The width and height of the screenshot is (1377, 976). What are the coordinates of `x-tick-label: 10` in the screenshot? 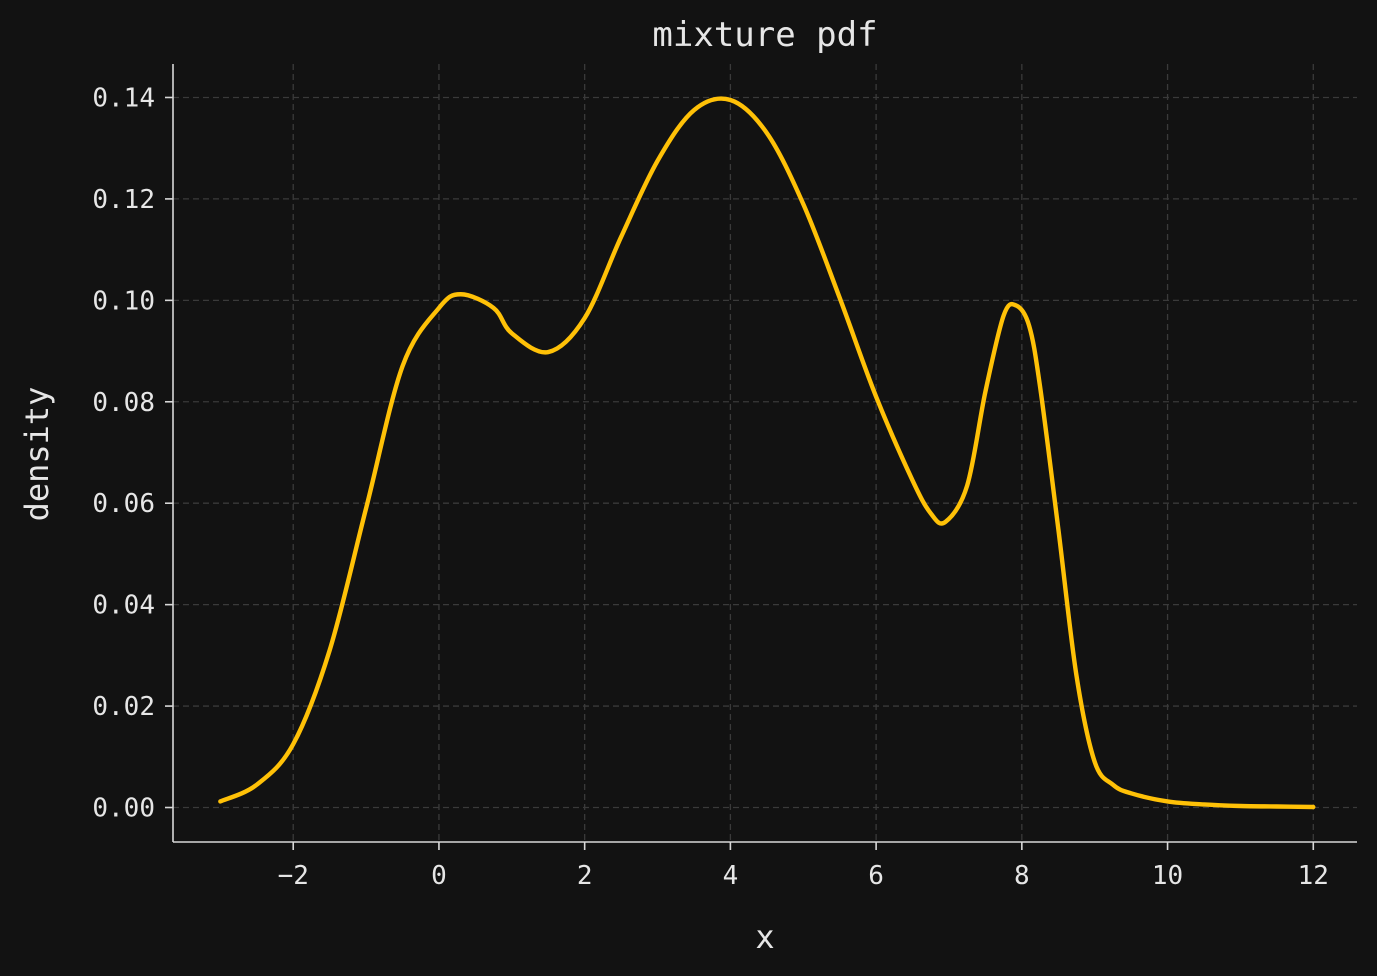 It's located at (1167, 876).